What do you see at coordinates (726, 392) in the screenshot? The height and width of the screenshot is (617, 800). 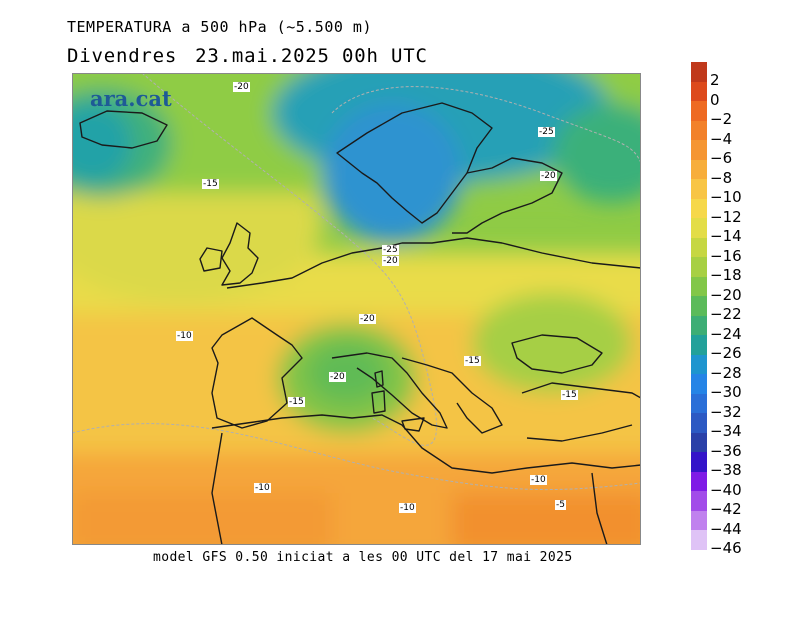 I see `legend-label: −30` at bounding box center [726, 392].